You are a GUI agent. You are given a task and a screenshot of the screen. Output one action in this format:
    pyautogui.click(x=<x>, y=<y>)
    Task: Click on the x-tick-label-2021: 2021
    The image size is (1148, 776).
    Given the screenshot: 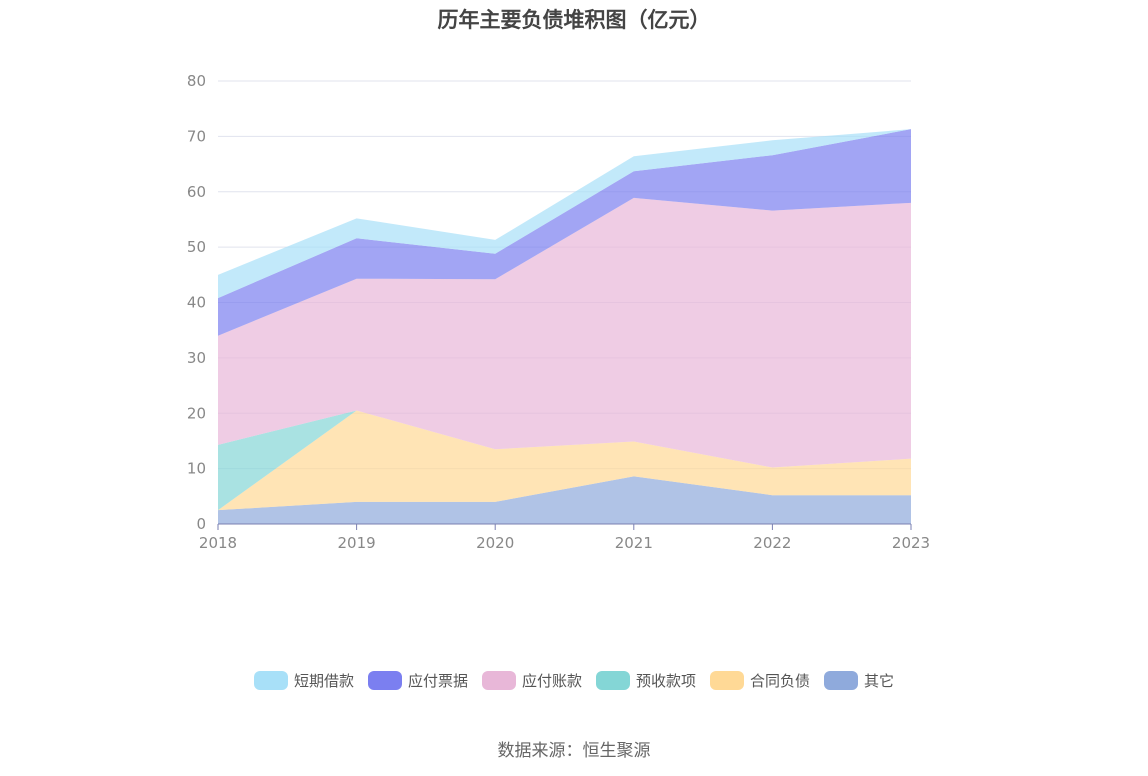 What is the action you would take?
    pyautogui.click(x=634, y=543)
    